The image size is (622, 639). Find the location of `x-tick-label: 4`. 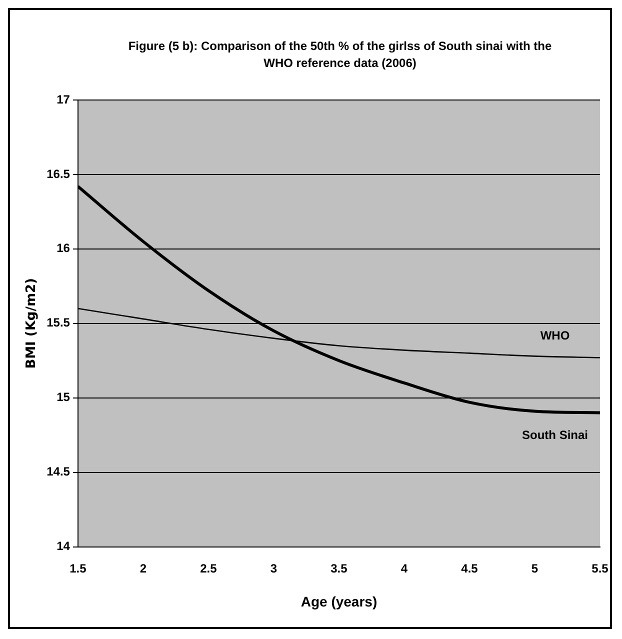

x-tick-label: 4 is located at coordinates (404, 568).